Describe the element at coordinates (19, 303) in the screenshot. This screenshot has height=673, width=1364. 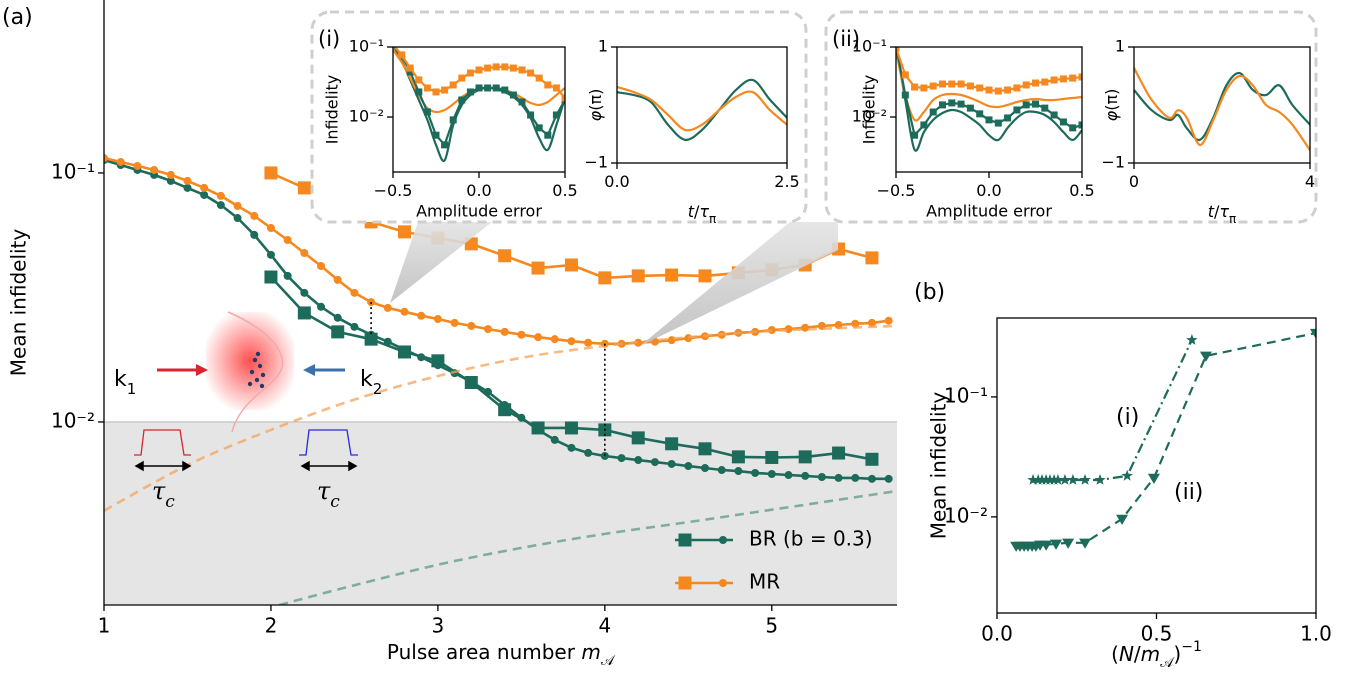
I see `axis-label: Mean infidelity` at that location.